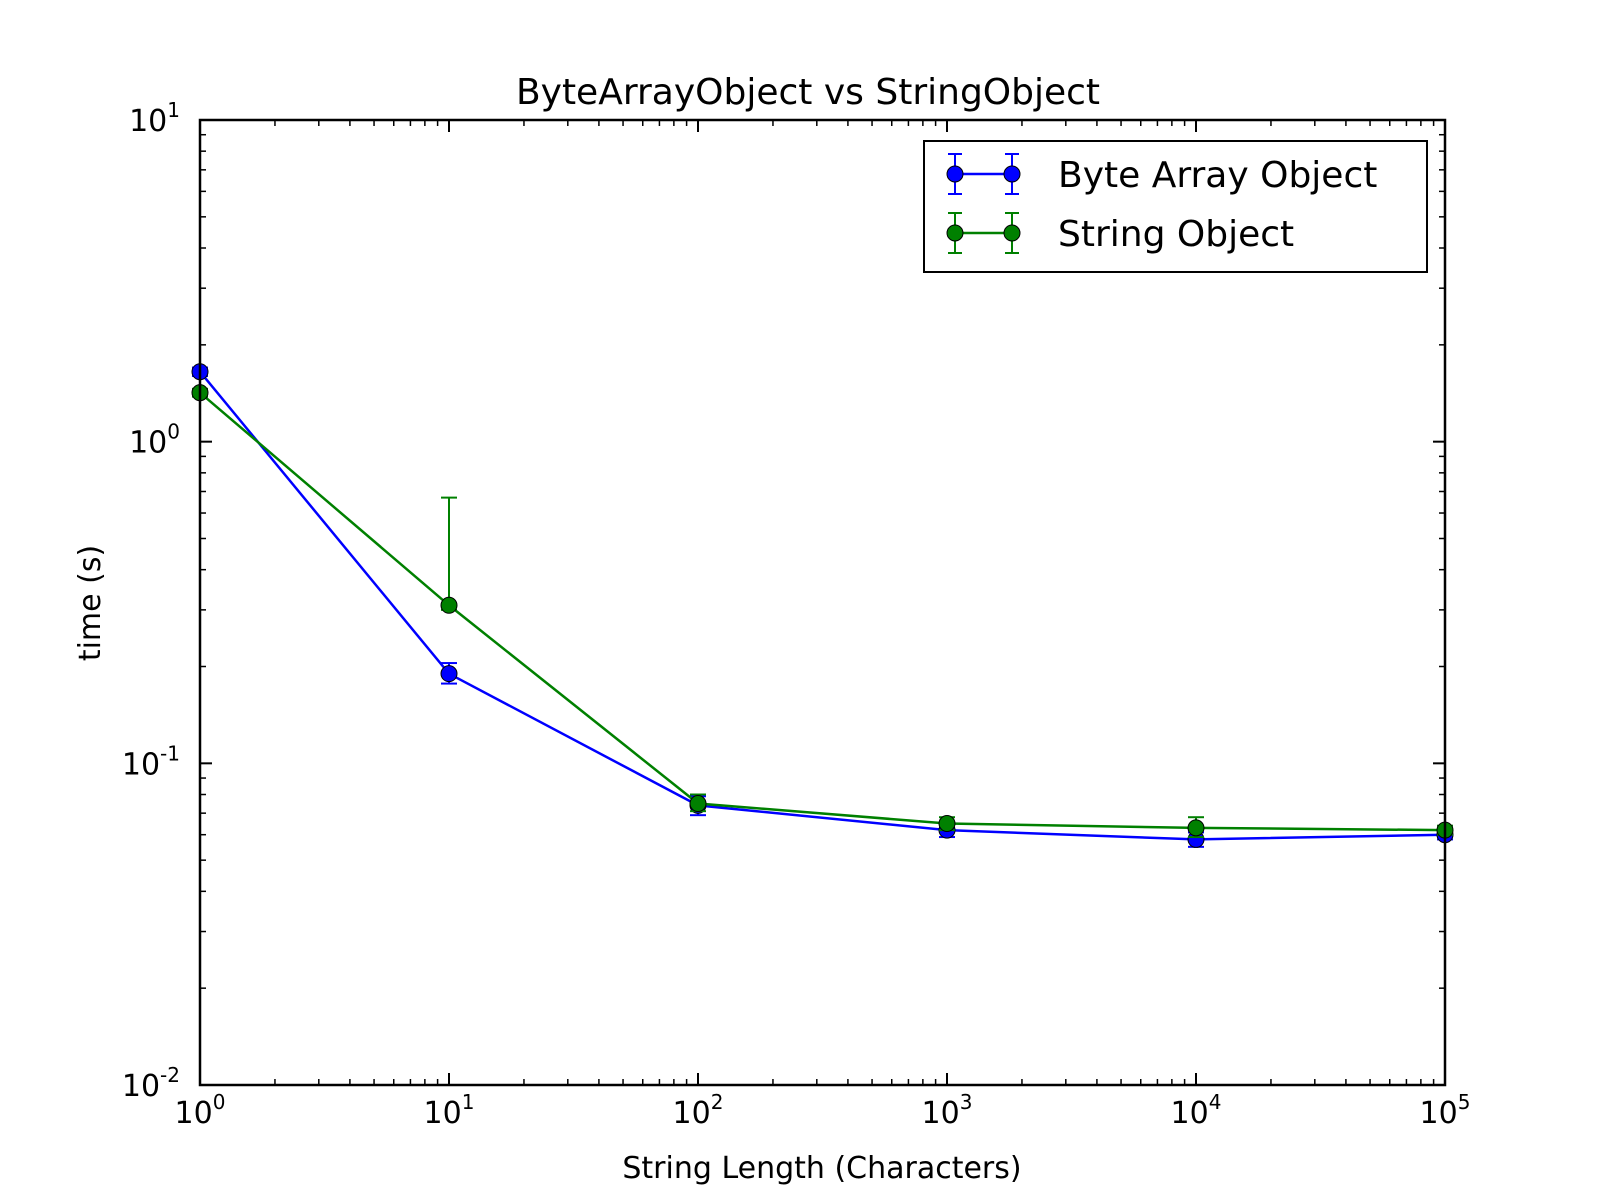 The image size is (1600, 1200). I want to click on x-tick-label: 10², so click(698, 1110).